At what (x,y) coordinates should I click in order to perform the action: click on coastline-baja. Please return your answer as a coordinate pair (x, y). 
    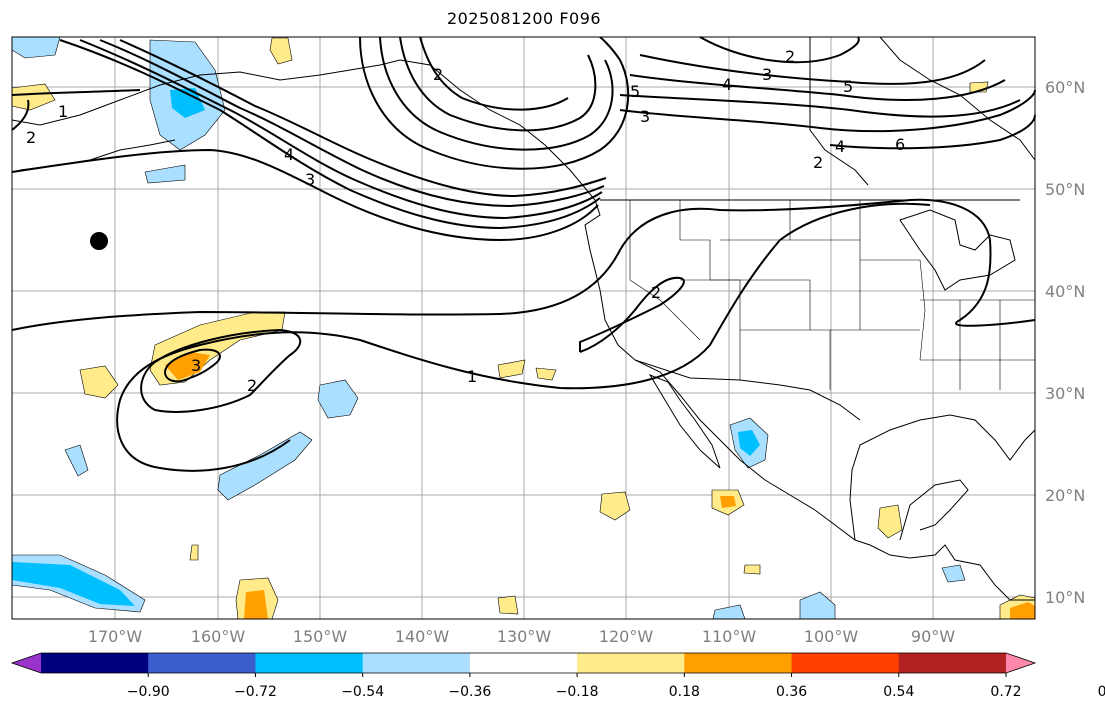
    Looking at the image, I should click on (684, 421).